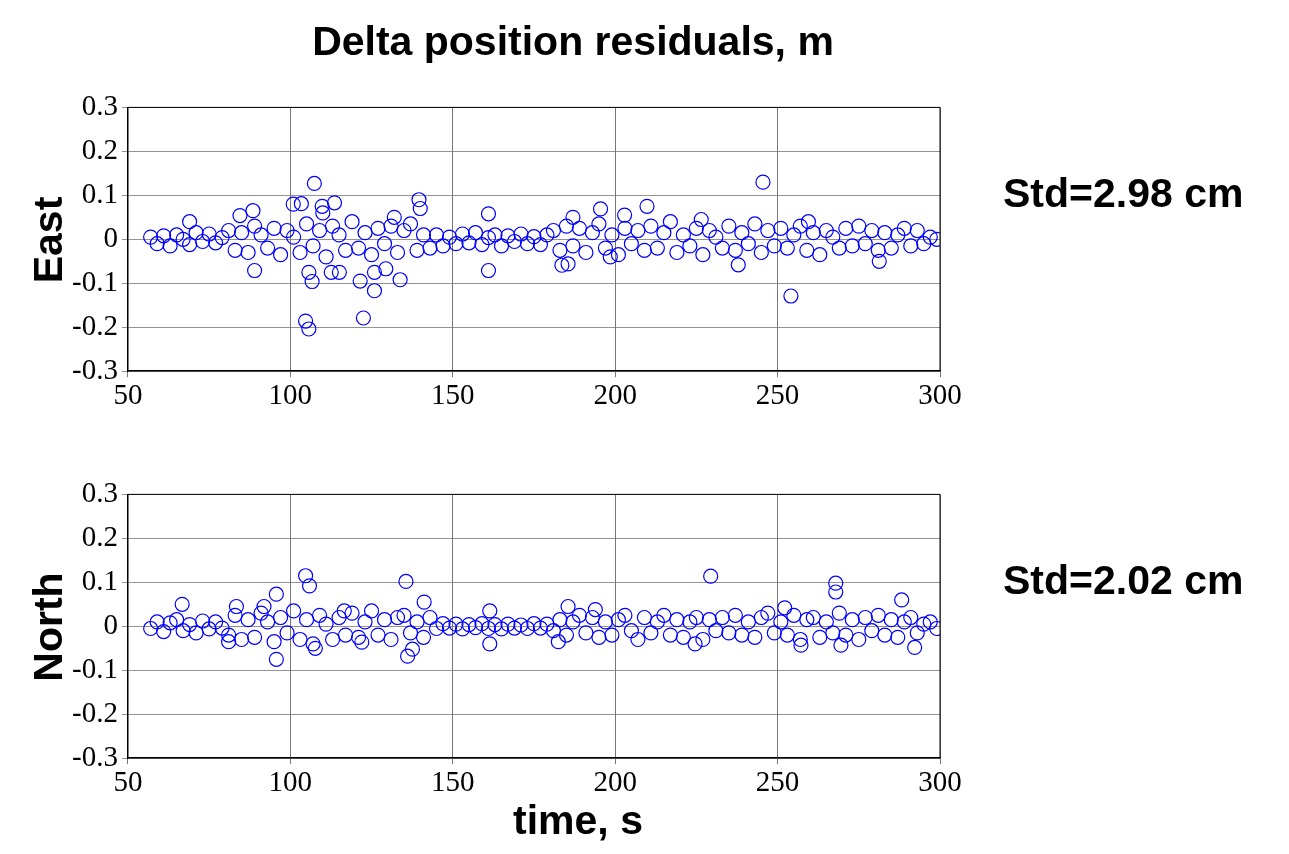 The height and width of the screenshot is (854, 1289). I want to click on text: Std=2.98 cm, so click(1123, 193).